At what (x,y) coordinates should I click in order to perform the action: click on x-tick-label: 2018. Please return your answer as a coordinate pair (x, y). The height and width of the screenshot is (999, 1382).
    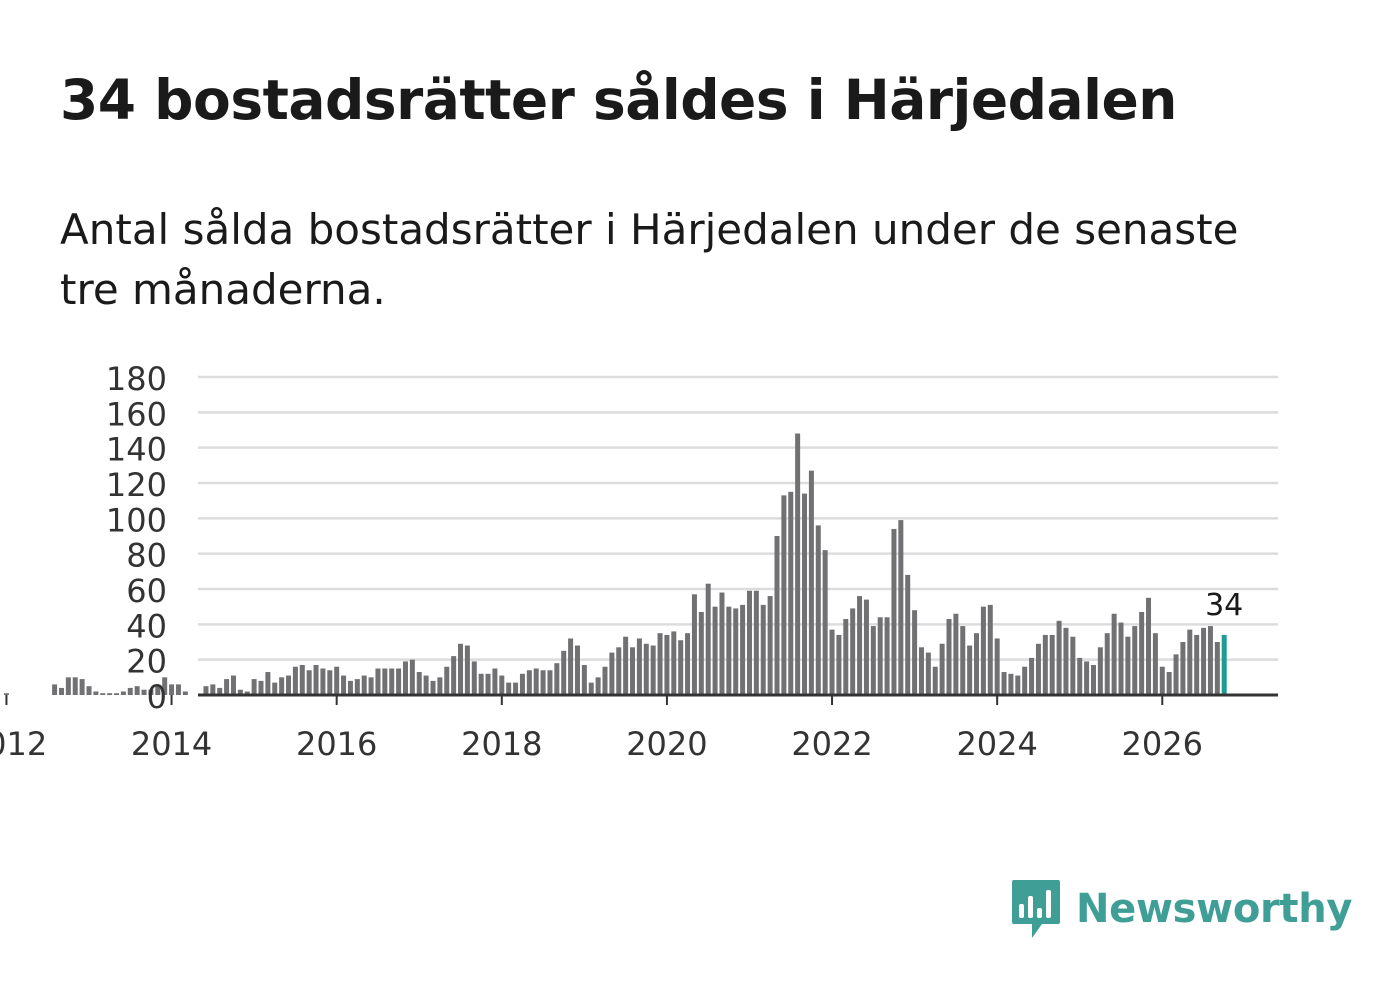
    Looking at the image, I should click on (501, 744).